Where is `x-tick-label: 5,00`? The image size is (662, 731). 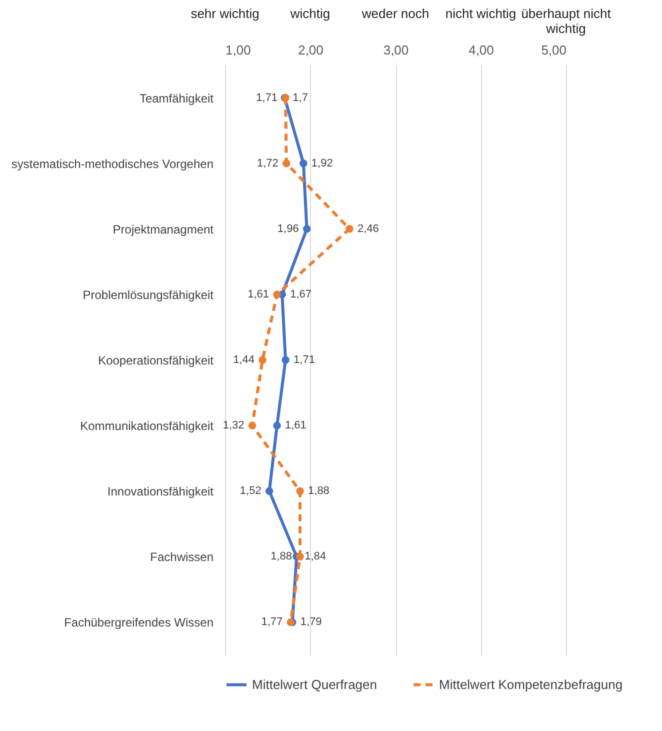 x-tick-label: 5,00 is located at coordinates (553, 50).